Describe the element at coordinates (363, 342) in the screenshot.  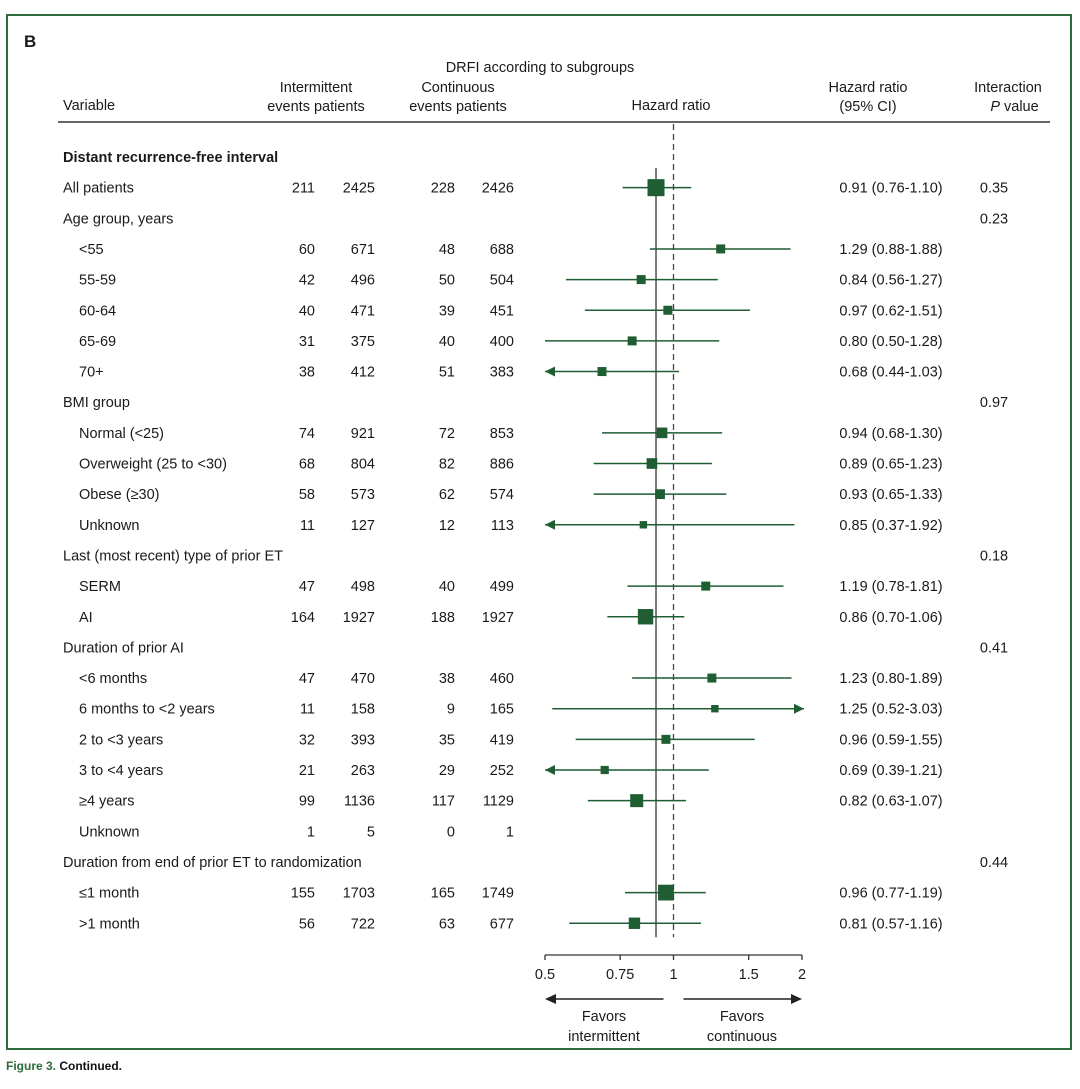
I see `row-6-intermittent-patients: 375` at that location.